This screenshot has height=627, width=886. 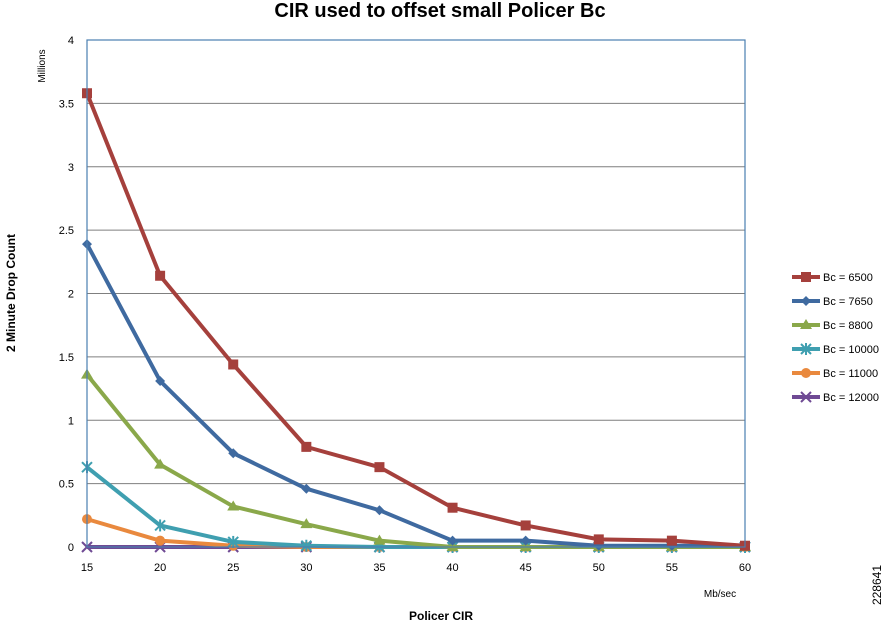 What do you see at coordinates (71, 295) in the screenshot?
I see `y-tick-label: 2` at bounding box center [71, 295].